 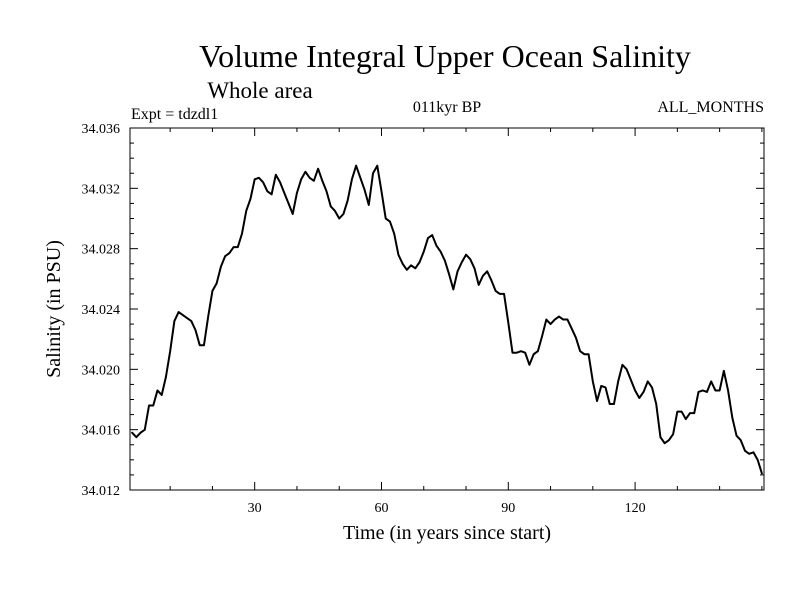 What do you see at coordinates (174, 114) in the screenshot?
I see `experiment-annotation: Expt = tdzdl1` at bounding box center [174, 114].